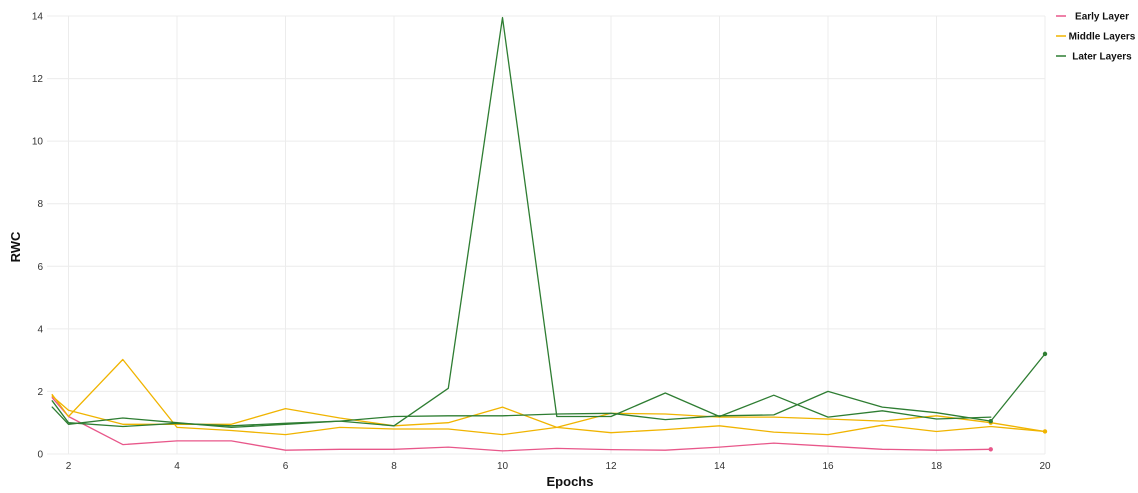  Describe the element at coordinates (15, 246) in the screenshot. I see `y-axis-title: RWC` at that location.